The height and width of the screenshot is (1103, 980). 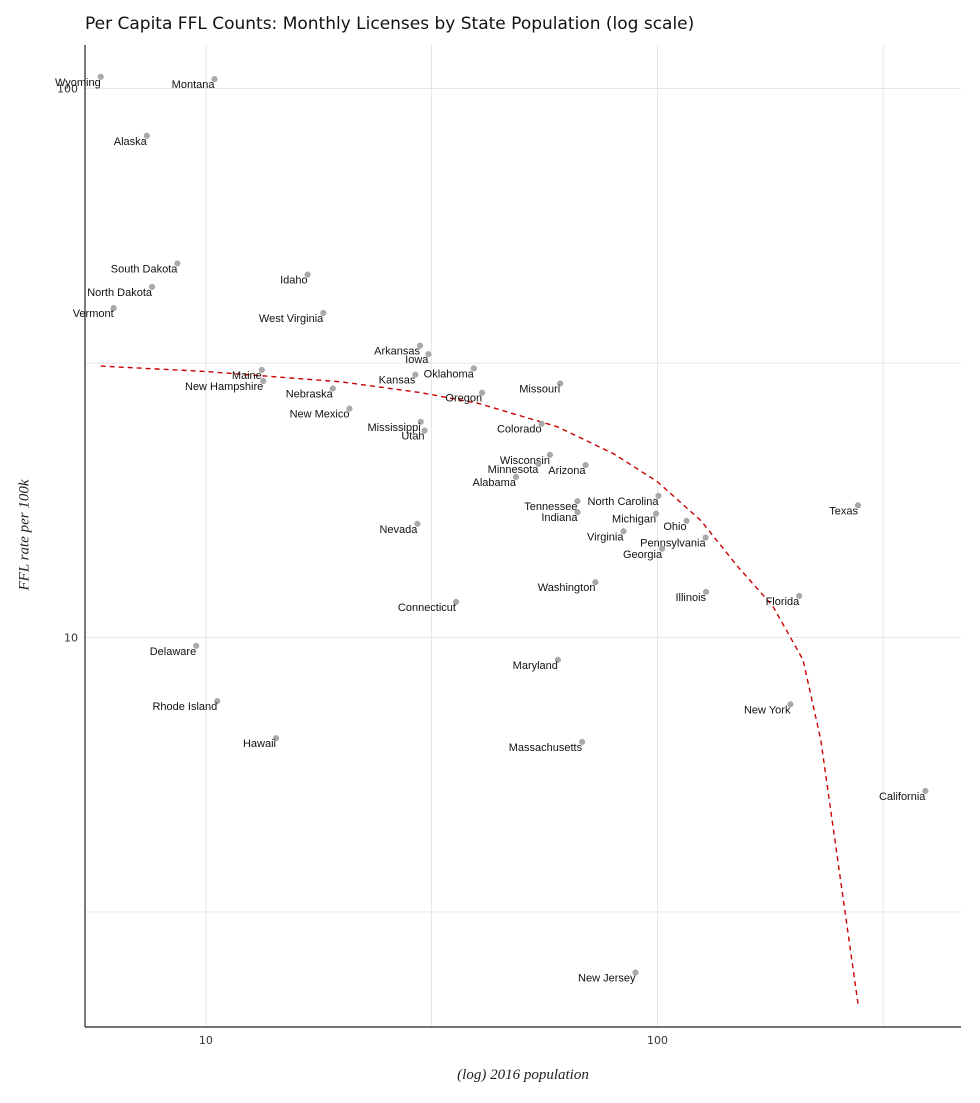 What do you see at coordinates (624, 502) in the screenshot?
I see `point-label: North Carolina` at bounding box center [624, 502].